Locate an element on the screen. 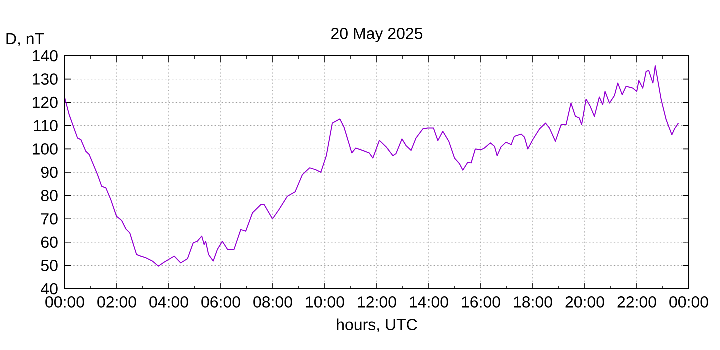 The image size is (720, 350). x-tick-label: 10:00 is located at coordinates (325, 302).